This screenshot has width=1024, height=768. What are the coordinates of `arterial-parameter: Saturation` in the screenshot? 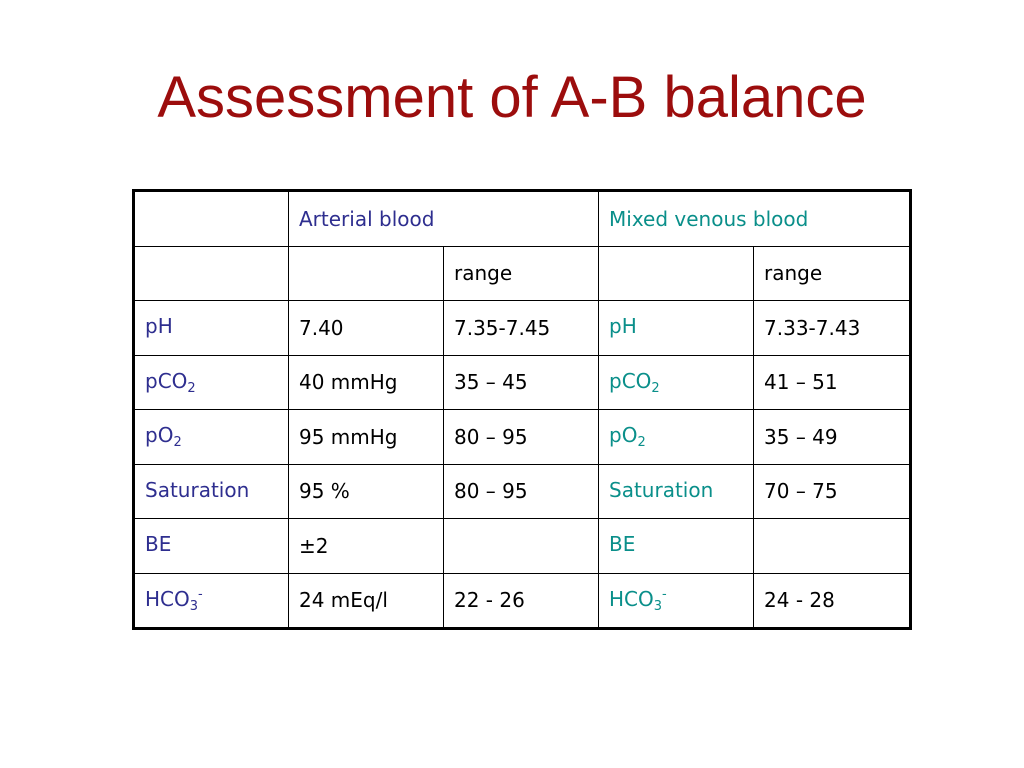 It's located at (211, 491).